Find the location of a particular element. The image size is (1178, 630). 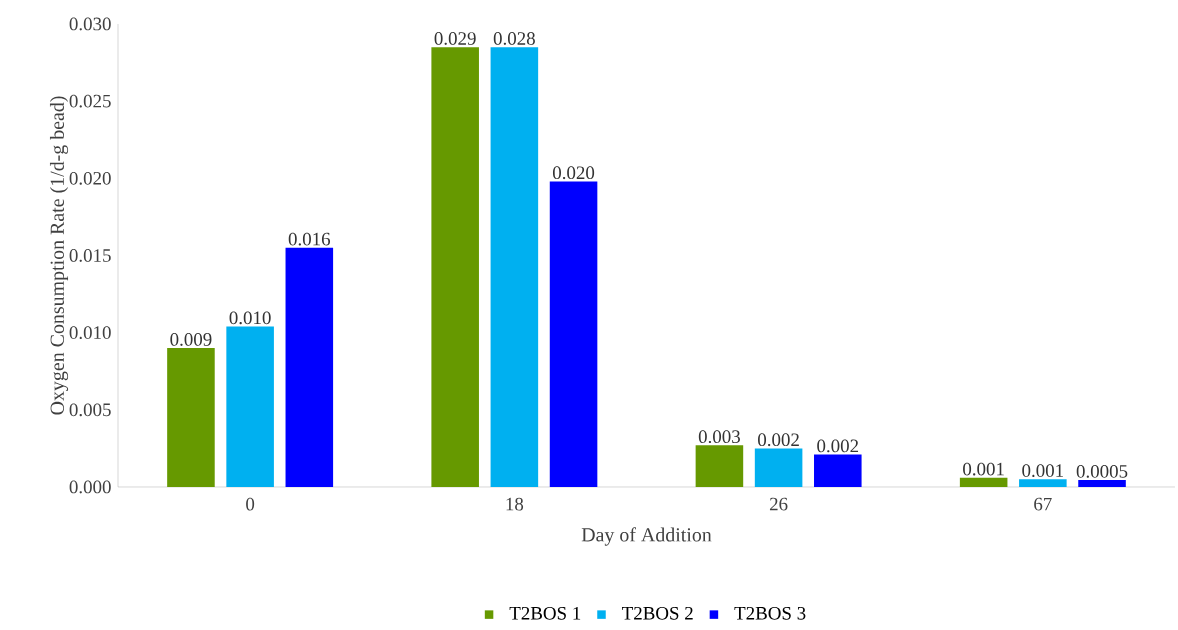

y-tick-label: 0.015 is located at coordinates (90, 255).